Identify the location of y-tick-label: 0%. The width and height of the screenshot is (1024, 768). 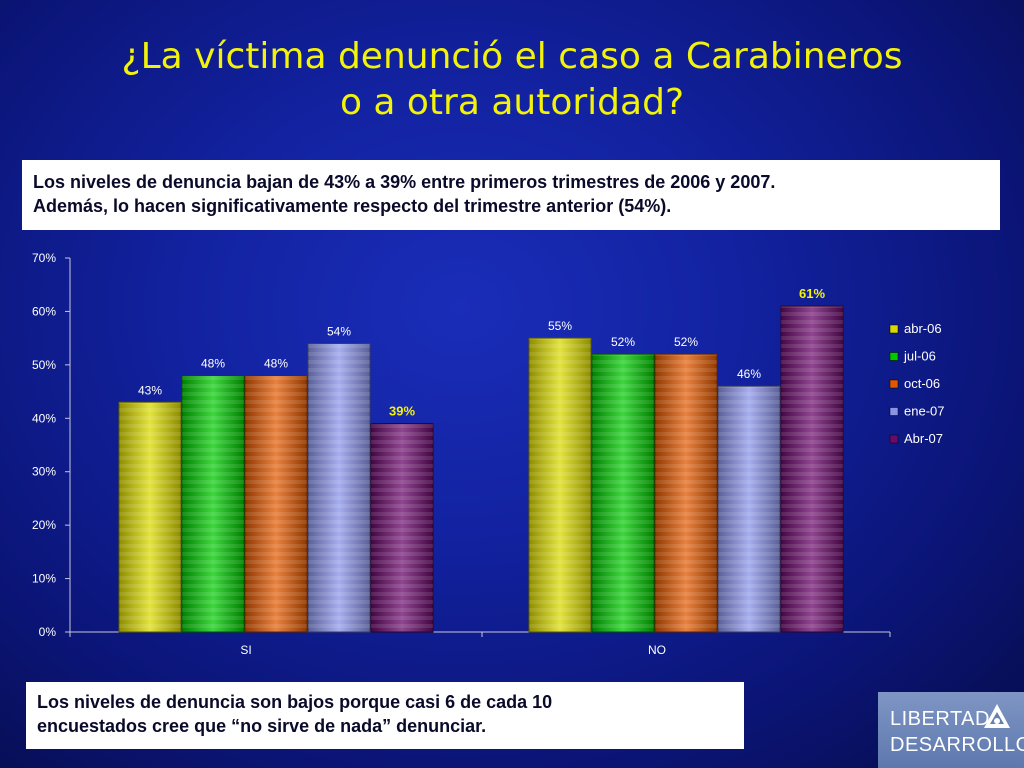
(48, 632).